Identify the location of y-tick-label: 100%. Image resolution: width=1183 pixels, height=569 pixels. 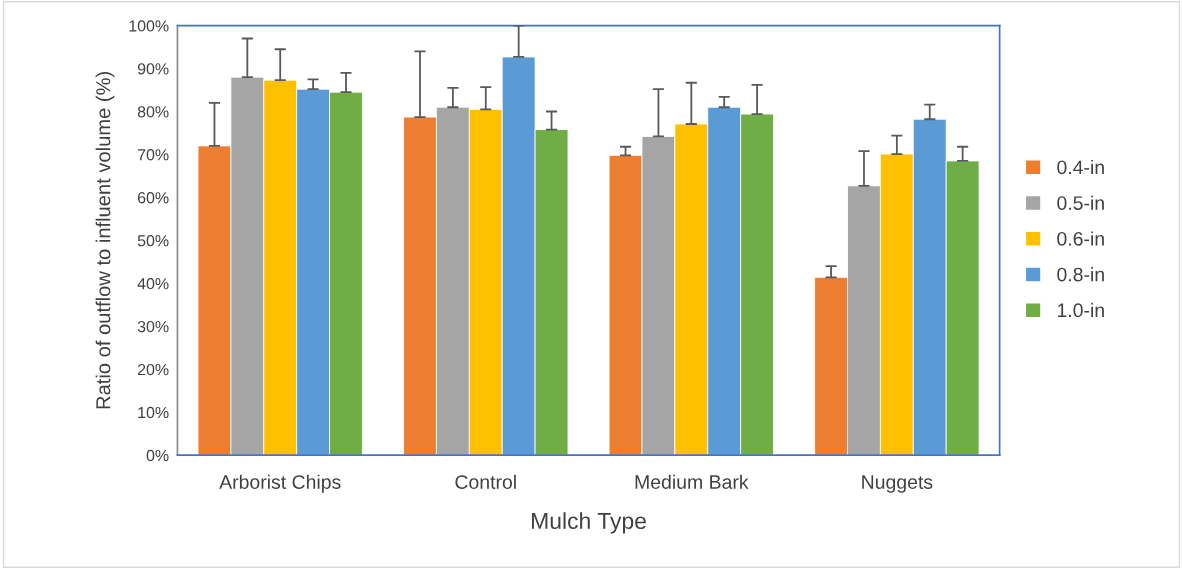
(149, 26).